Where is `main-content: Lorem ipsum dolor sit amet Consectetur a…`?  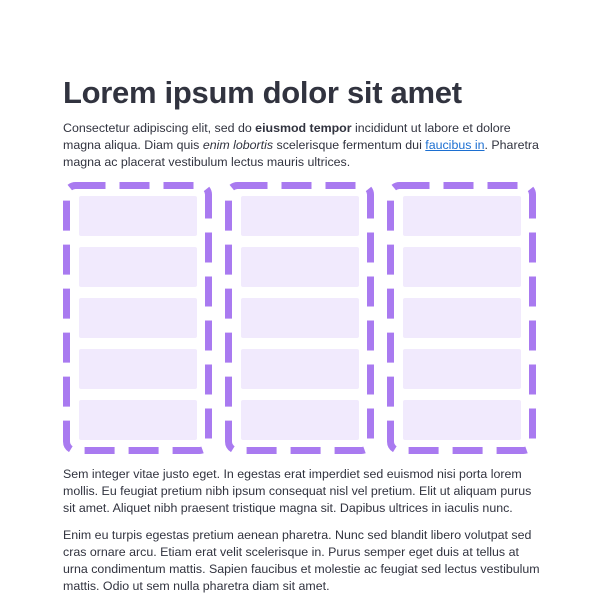
main-content: Lorem ipsum dolor sit amet Consectetur a… is located at coordinates (303, 121).